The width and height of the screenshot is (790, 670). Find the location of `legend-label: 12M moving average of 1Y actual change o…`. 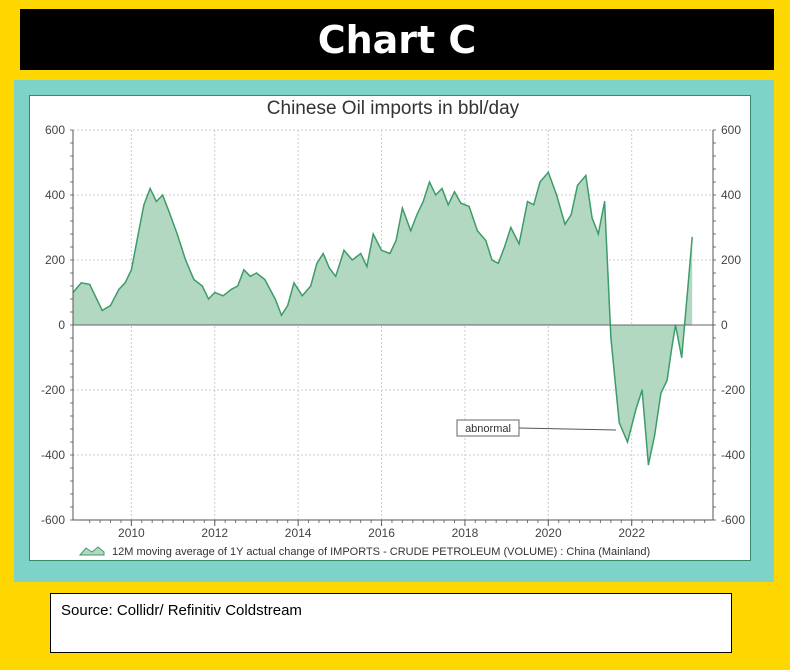

legend-label: 12M moving average of 1Y actual change o… is located at coordinates (381, 552).